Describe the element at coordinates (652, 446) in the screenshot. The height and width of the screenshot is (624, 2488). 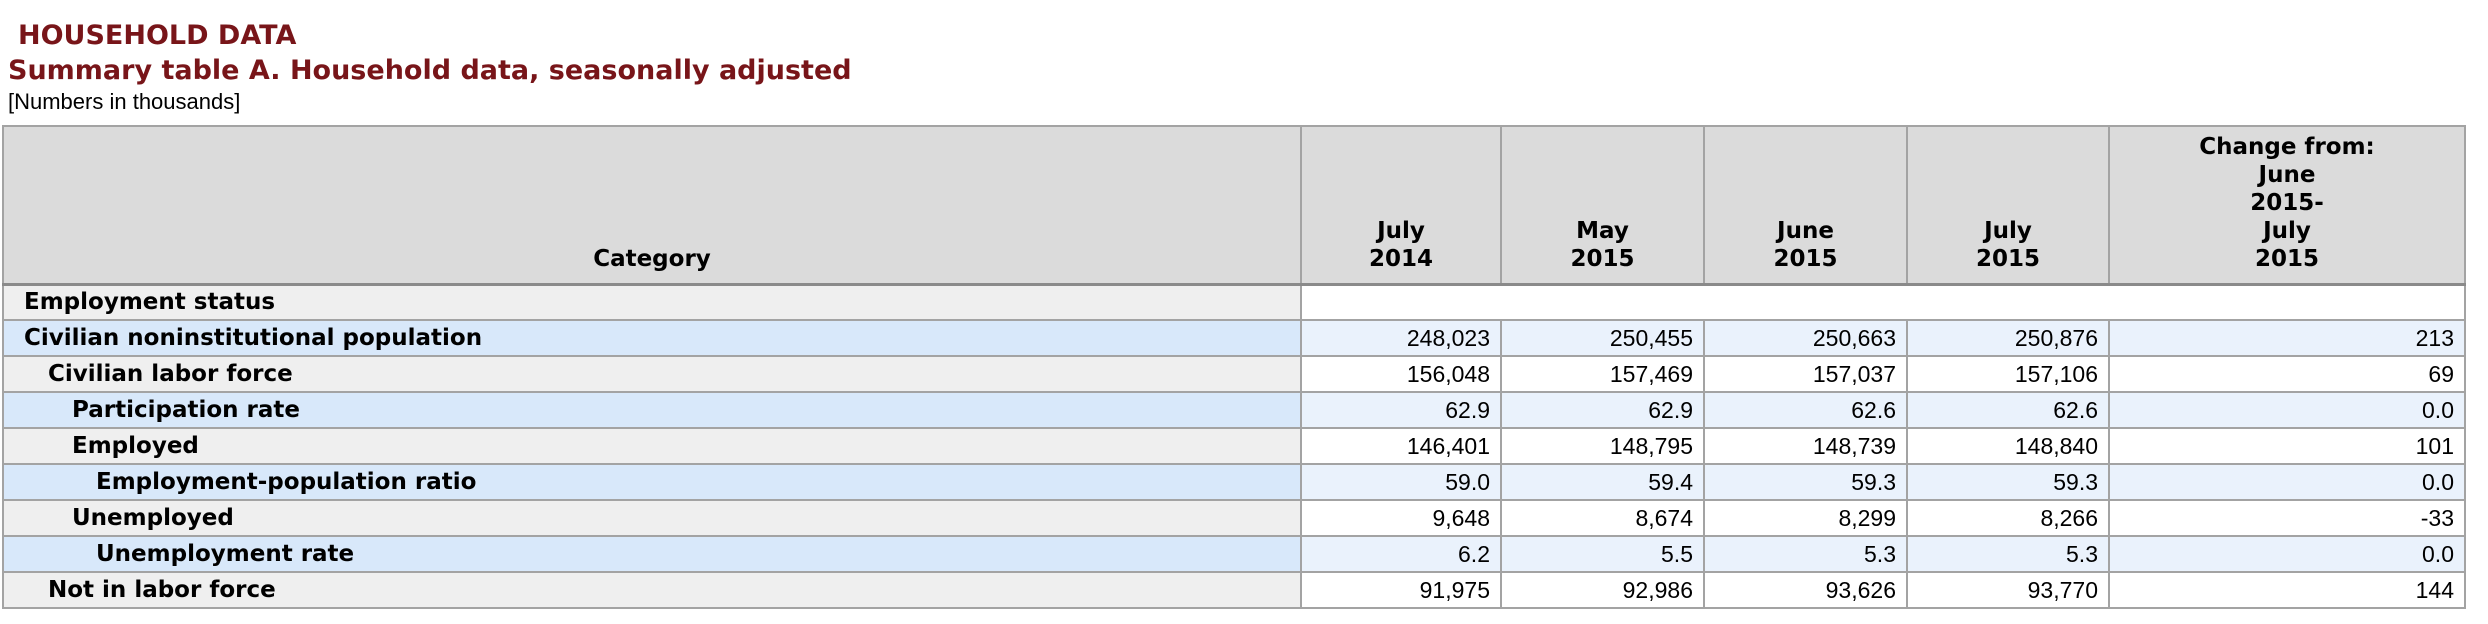
I see `row-label-cell: Employed` at that location.